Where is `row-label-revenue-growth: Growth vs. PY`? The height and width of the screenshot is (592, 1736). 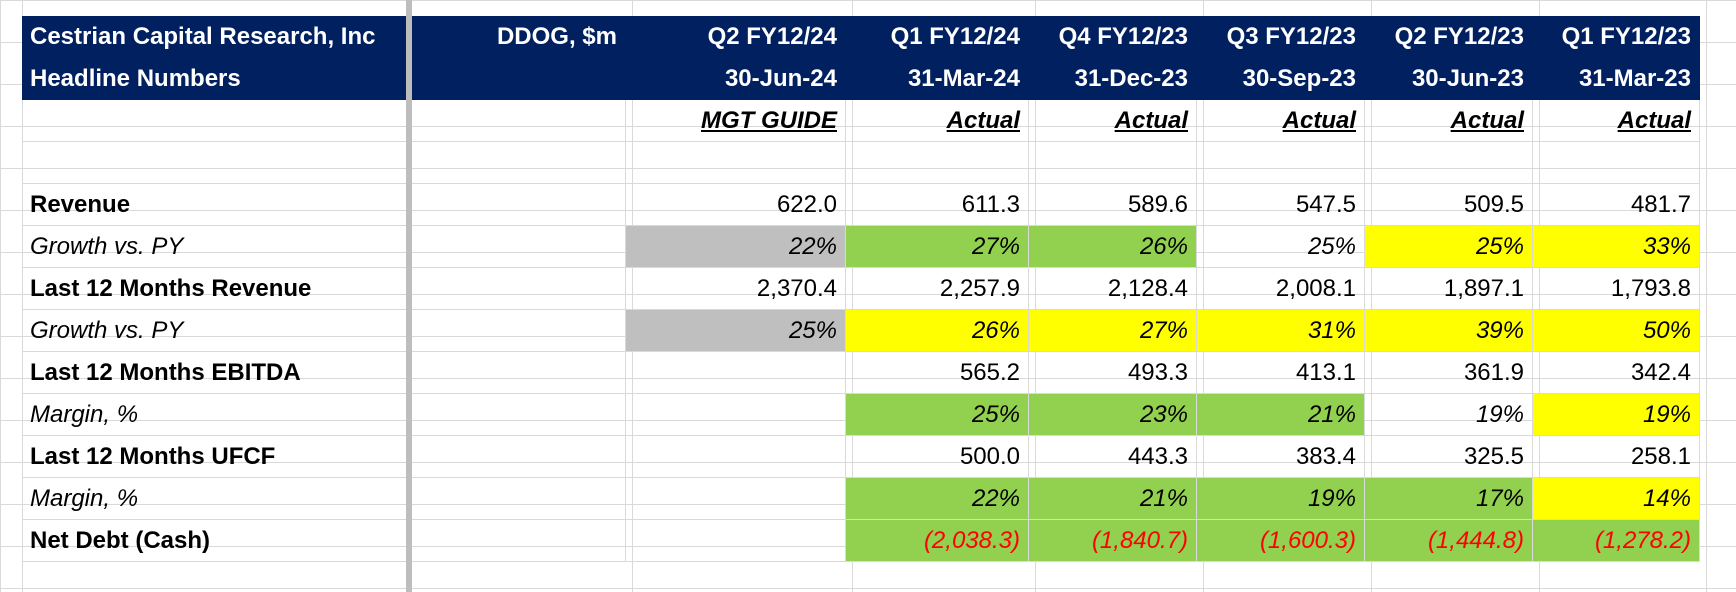 row-label-revenue-growth: Growth vs. PY is located at coordinates (217, 247).